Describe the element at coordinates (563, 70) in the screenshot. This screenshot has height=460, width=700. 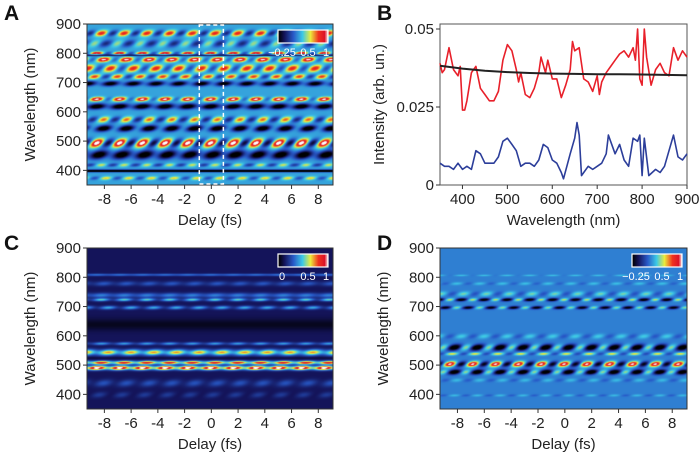
I see `series-line-black` at that location.